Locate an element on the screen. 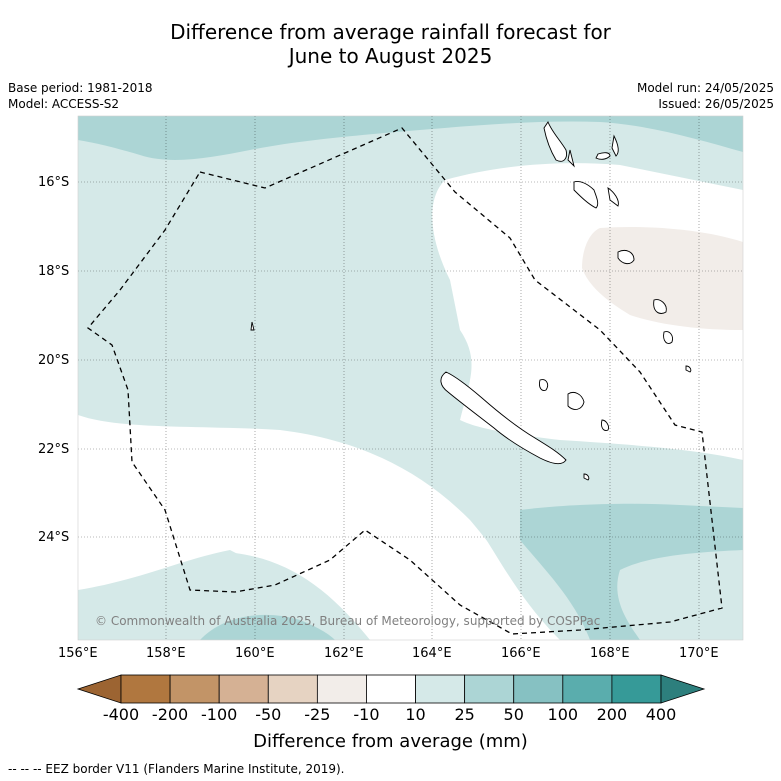 Image resolution: width=781 pixels, height=781 pixels. lon-label-164e: 164°E is located at coordinates (432, 653).